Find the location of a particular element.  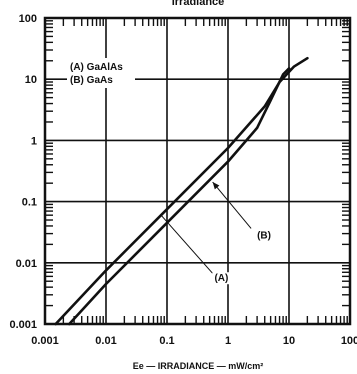

annotation-label-b: (B) is located at coordinates (264, 235).